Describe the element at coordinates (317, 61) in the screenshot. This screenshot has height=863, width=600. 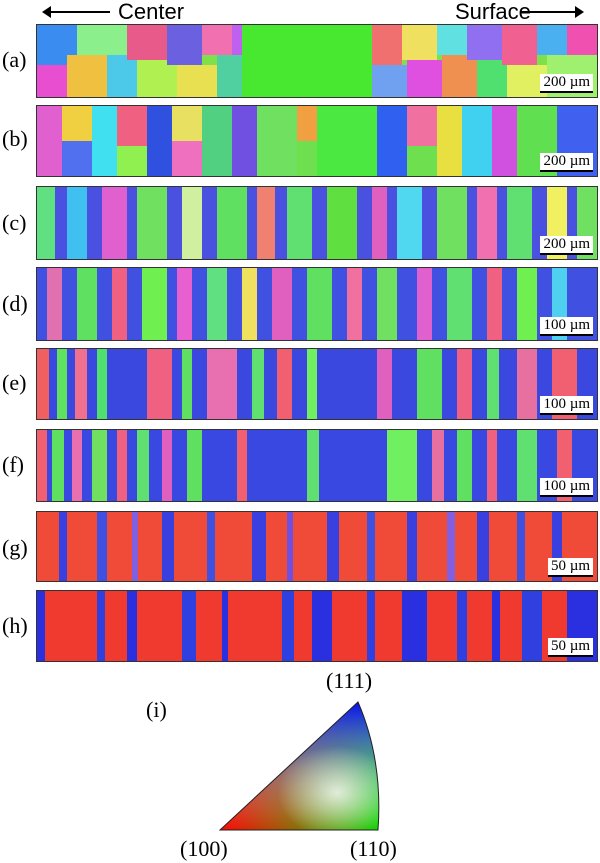
I see `panel-a-ebsd-map: 200 µm` at that location.